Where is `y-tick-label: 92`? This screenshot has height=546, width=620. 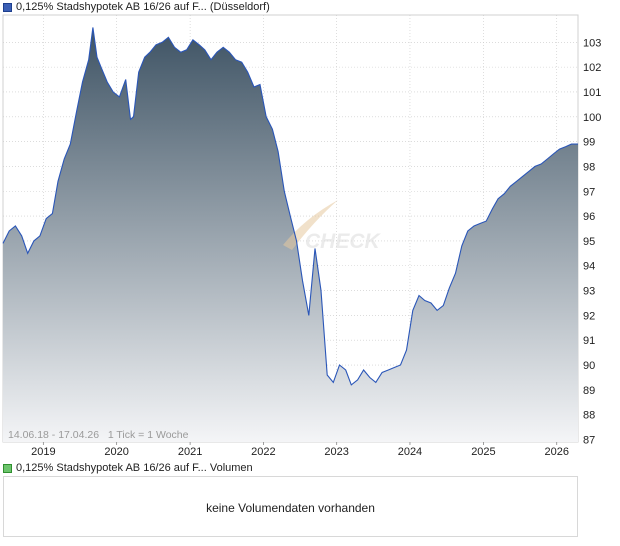 y-tick-label: 92 is located at coordinates (589, 316).